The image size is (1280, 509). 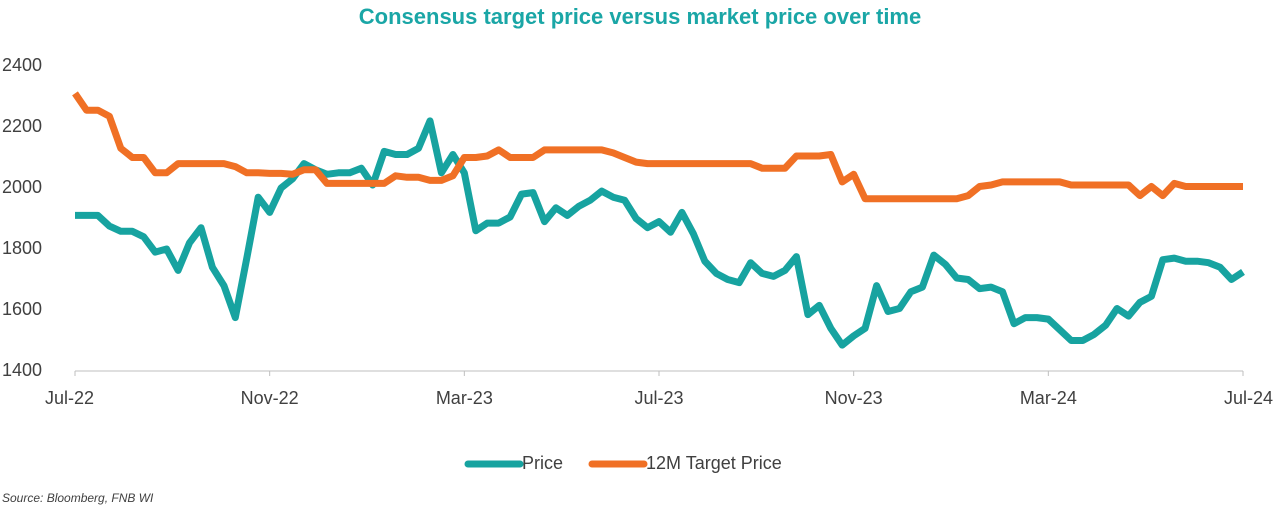 I want to click on x-tick-label: Jul-24, so click(x=1248, y=398).